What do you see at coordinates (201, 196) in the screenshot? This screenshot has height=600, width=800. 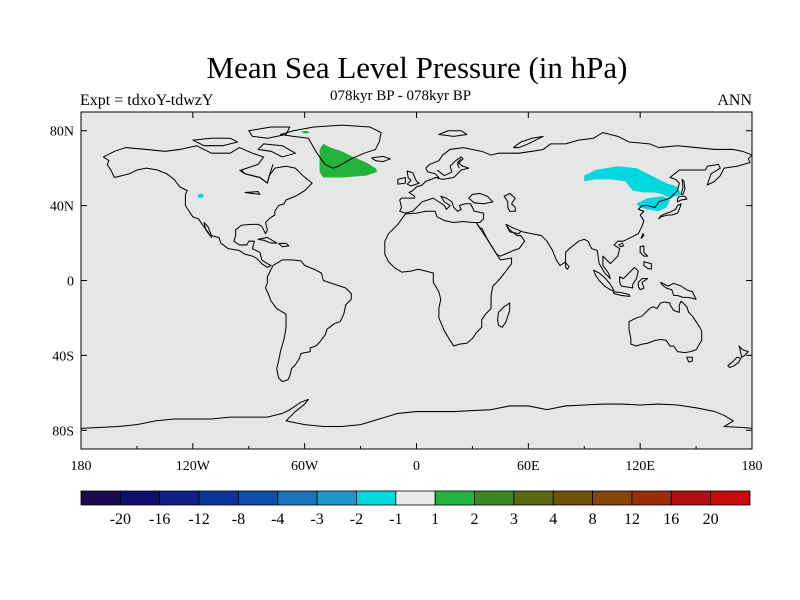 I see `north-america-anomaly` at bounding box center [201, 196].